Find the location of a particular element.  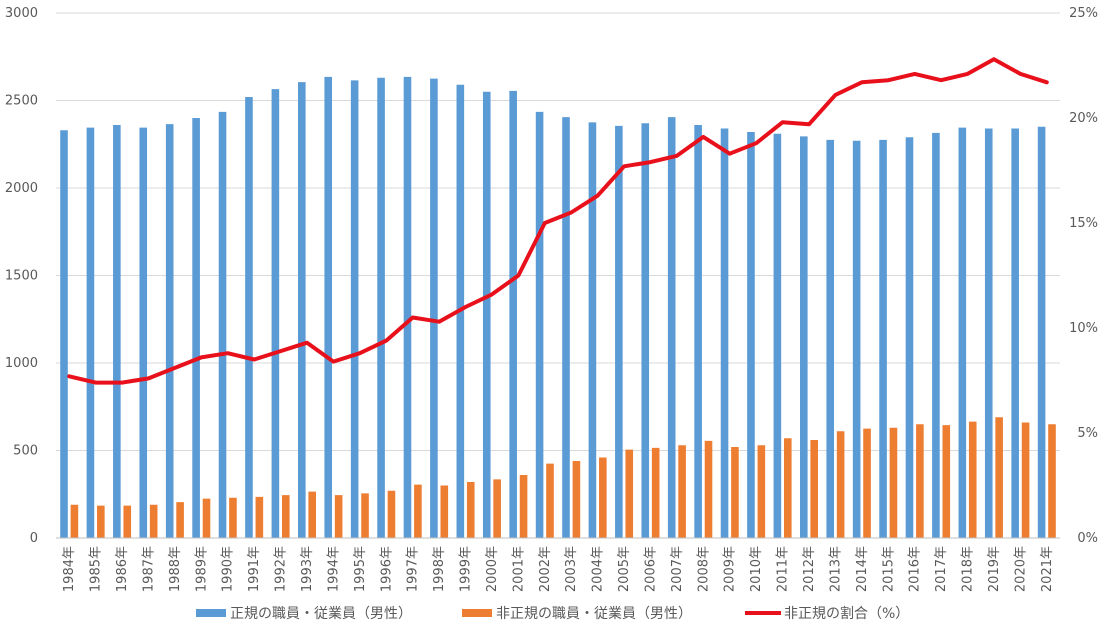

left-axis-tick-label: 2500 is located at coordinates (21, 101).